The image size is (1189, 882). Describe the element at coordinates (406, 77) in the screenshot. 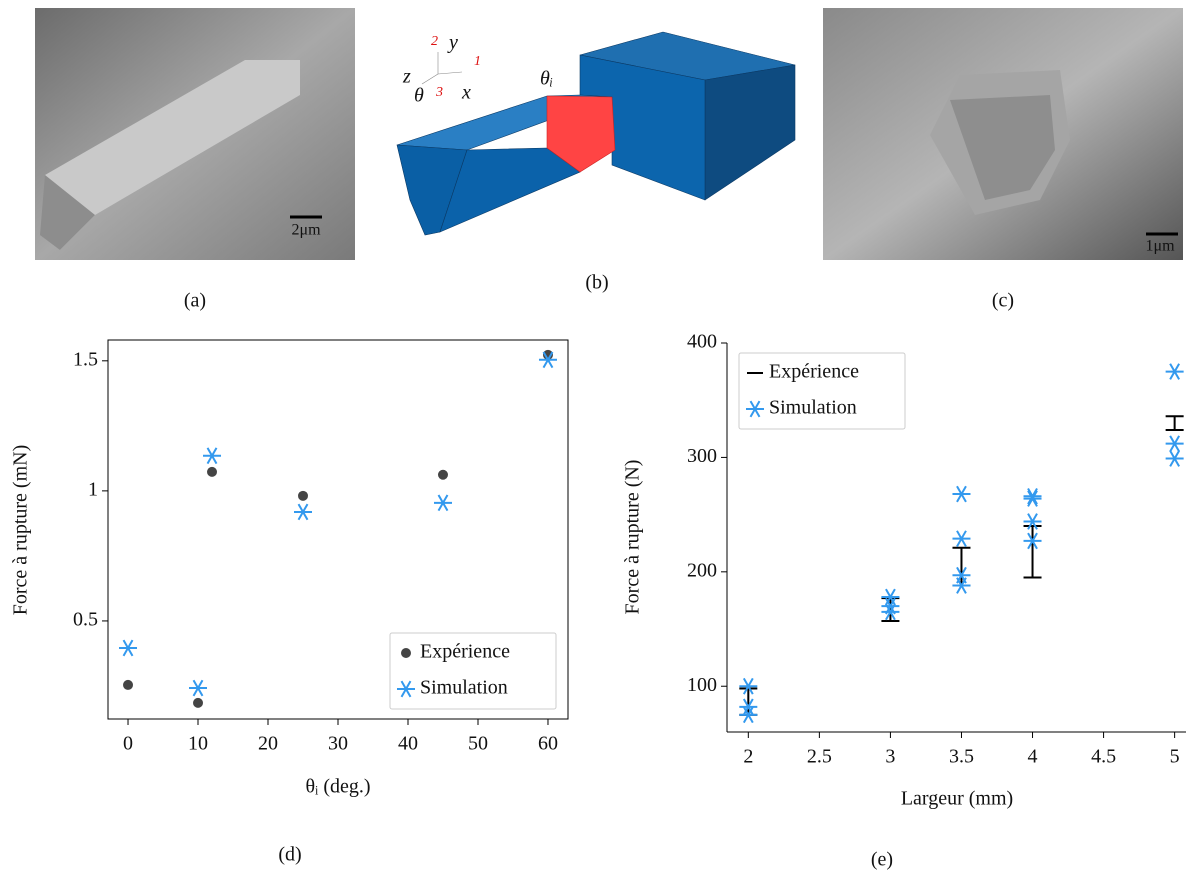

I see `axis-label: z` at that location.